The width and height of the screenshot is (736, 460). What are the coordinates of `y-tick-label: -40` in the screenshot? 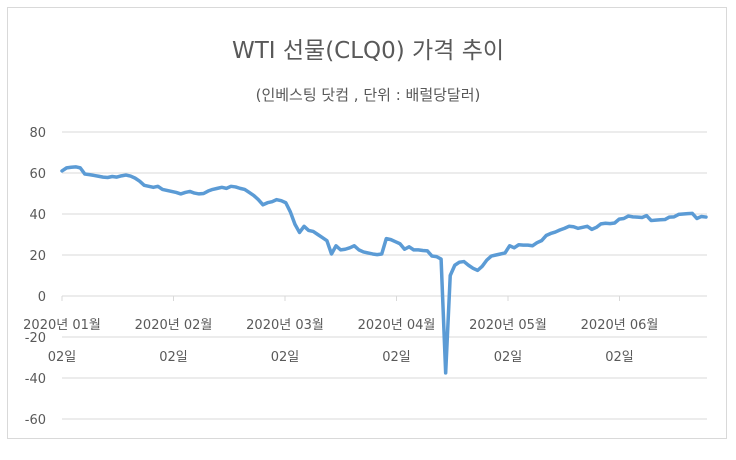 It's located at (35, 379).